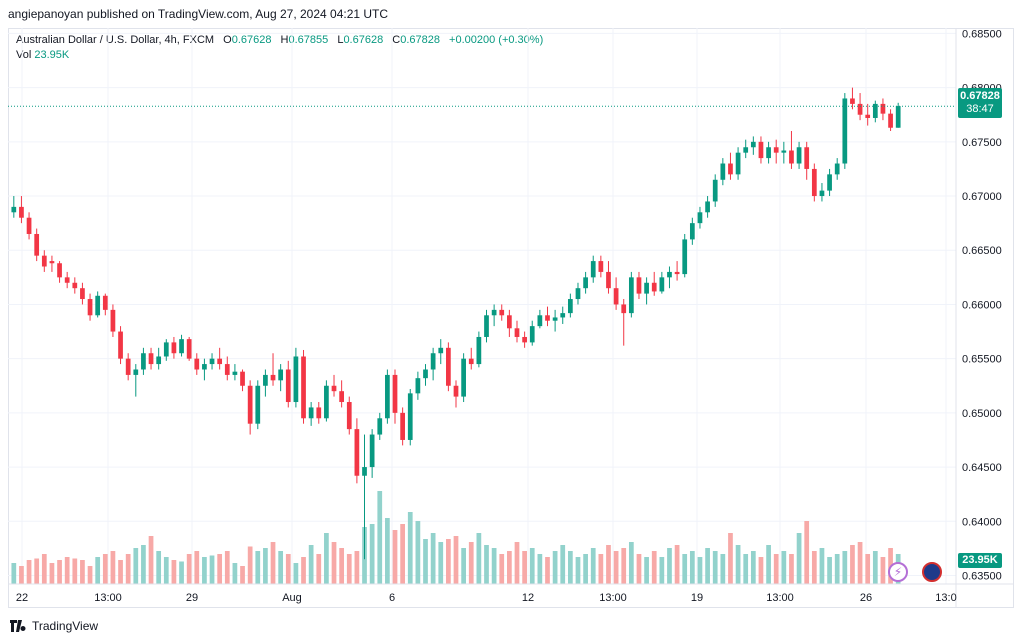 The image size is (1024, 643). I want to click on volume-label: Vol, so click(24, 55).